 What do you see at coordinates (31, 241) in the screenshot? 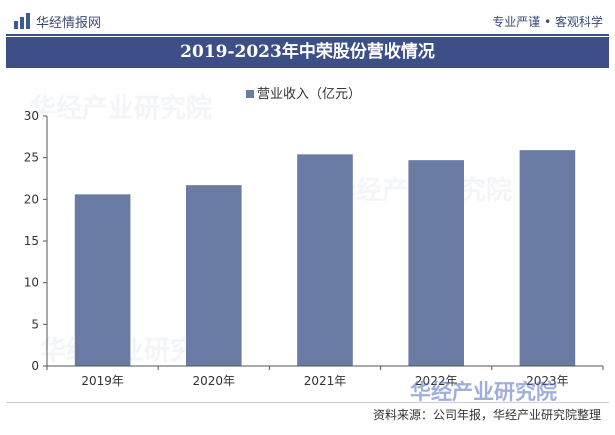
I see `y-tick-label: 15` at bounding box center [31, 241].